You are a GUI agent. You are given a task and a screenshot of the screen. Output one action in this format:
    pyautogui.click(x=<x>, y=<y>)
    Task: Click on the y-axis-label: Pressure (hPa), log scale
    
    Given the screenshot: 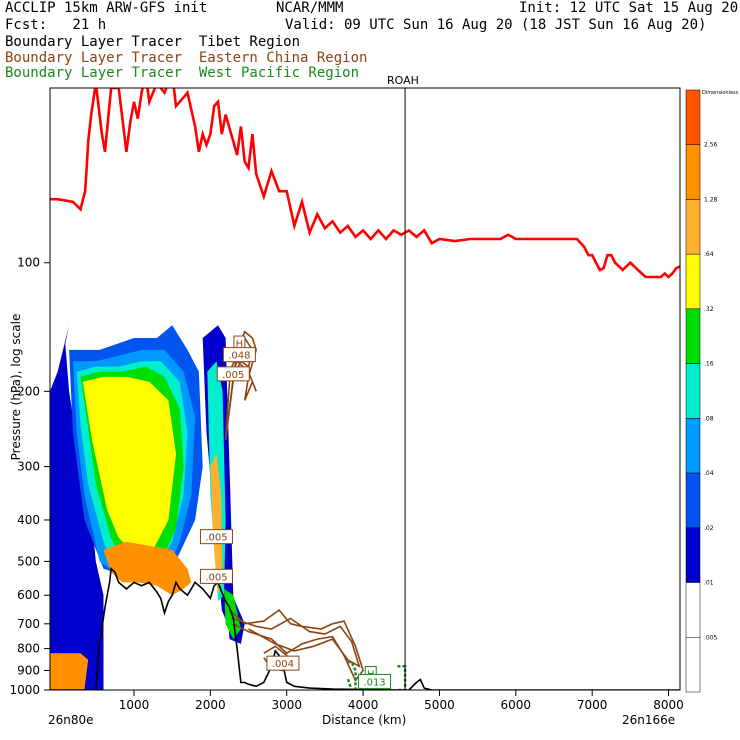 What is the action you would take?
    pyautogui.click(x=16, y=387)
    